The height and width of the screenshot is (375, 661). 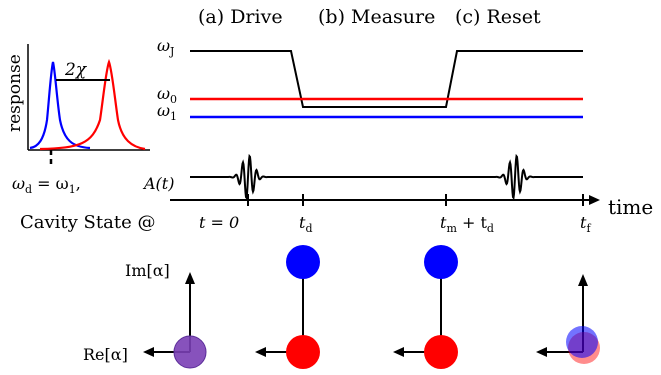 I want to click on chi-label: 2χ, so click(x=76, y=70).